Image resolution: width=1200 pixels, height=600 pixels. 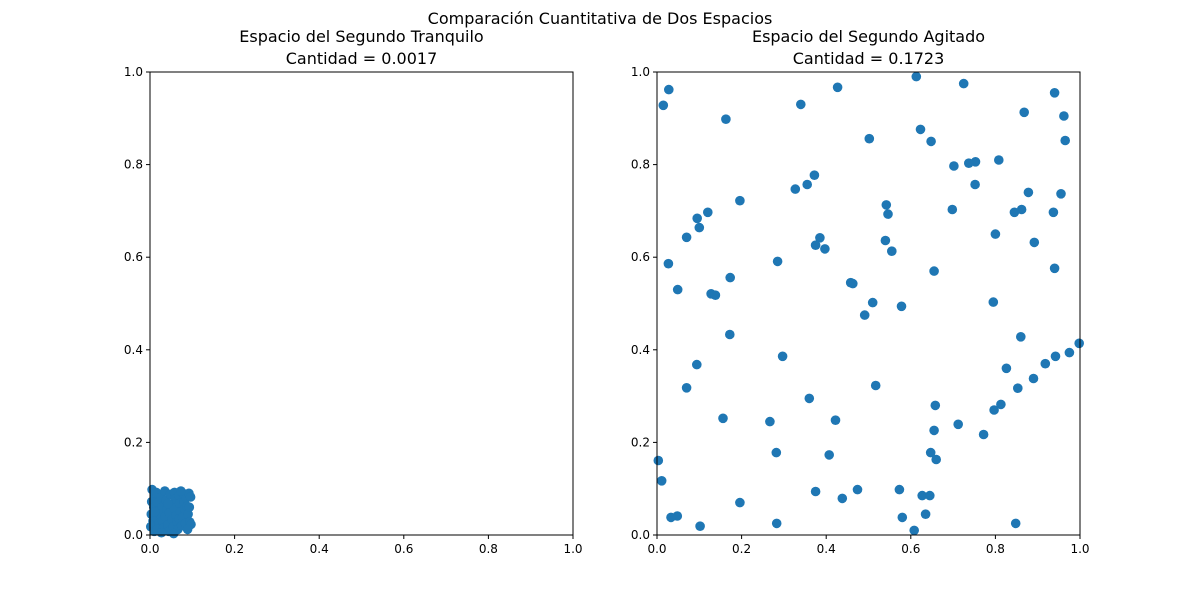 What do you see at coordinates (361, 58) in the screenshot?
I see `panel-1-subtitle: Cantidad = 0.0017` at bounding box center [361, 58].